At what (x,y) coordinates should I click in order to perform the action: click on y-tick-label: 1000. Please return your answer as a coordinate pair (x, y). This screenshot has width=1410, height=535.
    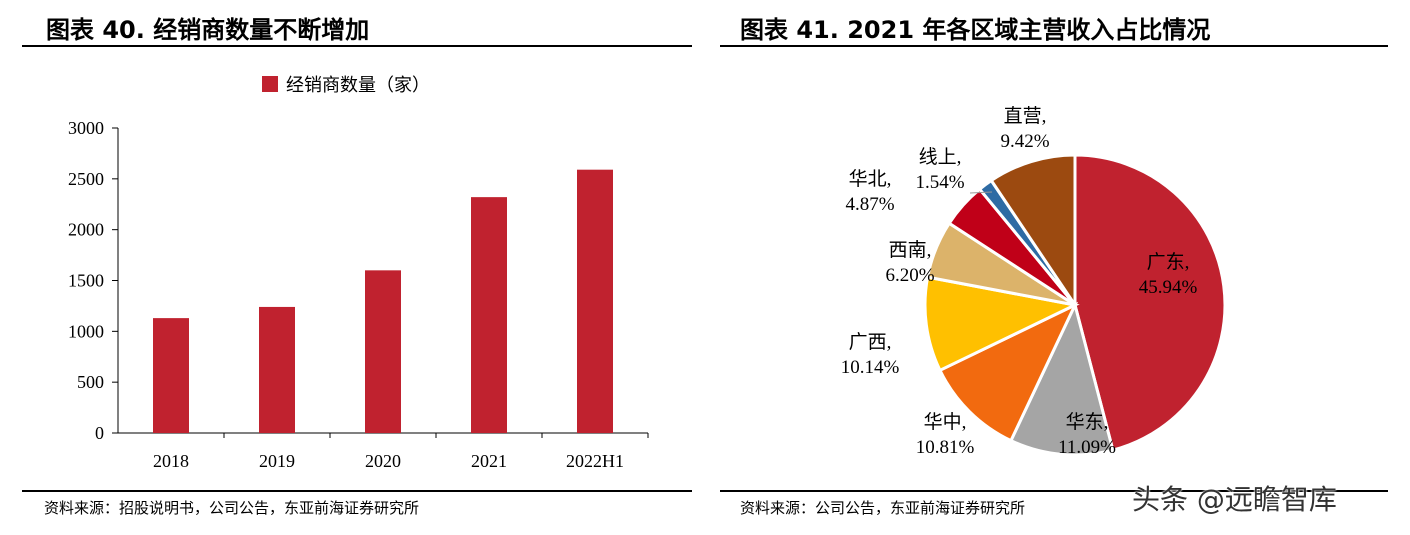
    Looking at the image, I should click on (86, 331).